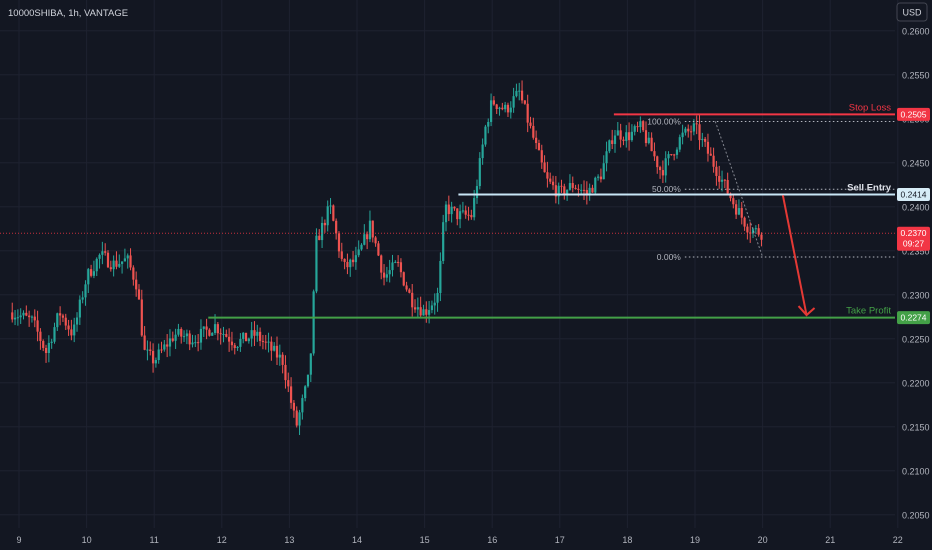 The height and width of the screenshot is (550, 932). What do you see at coordinates (794, 255) in the screenshot?
I see `arrow-shaft` at bounding box center [794, 255].